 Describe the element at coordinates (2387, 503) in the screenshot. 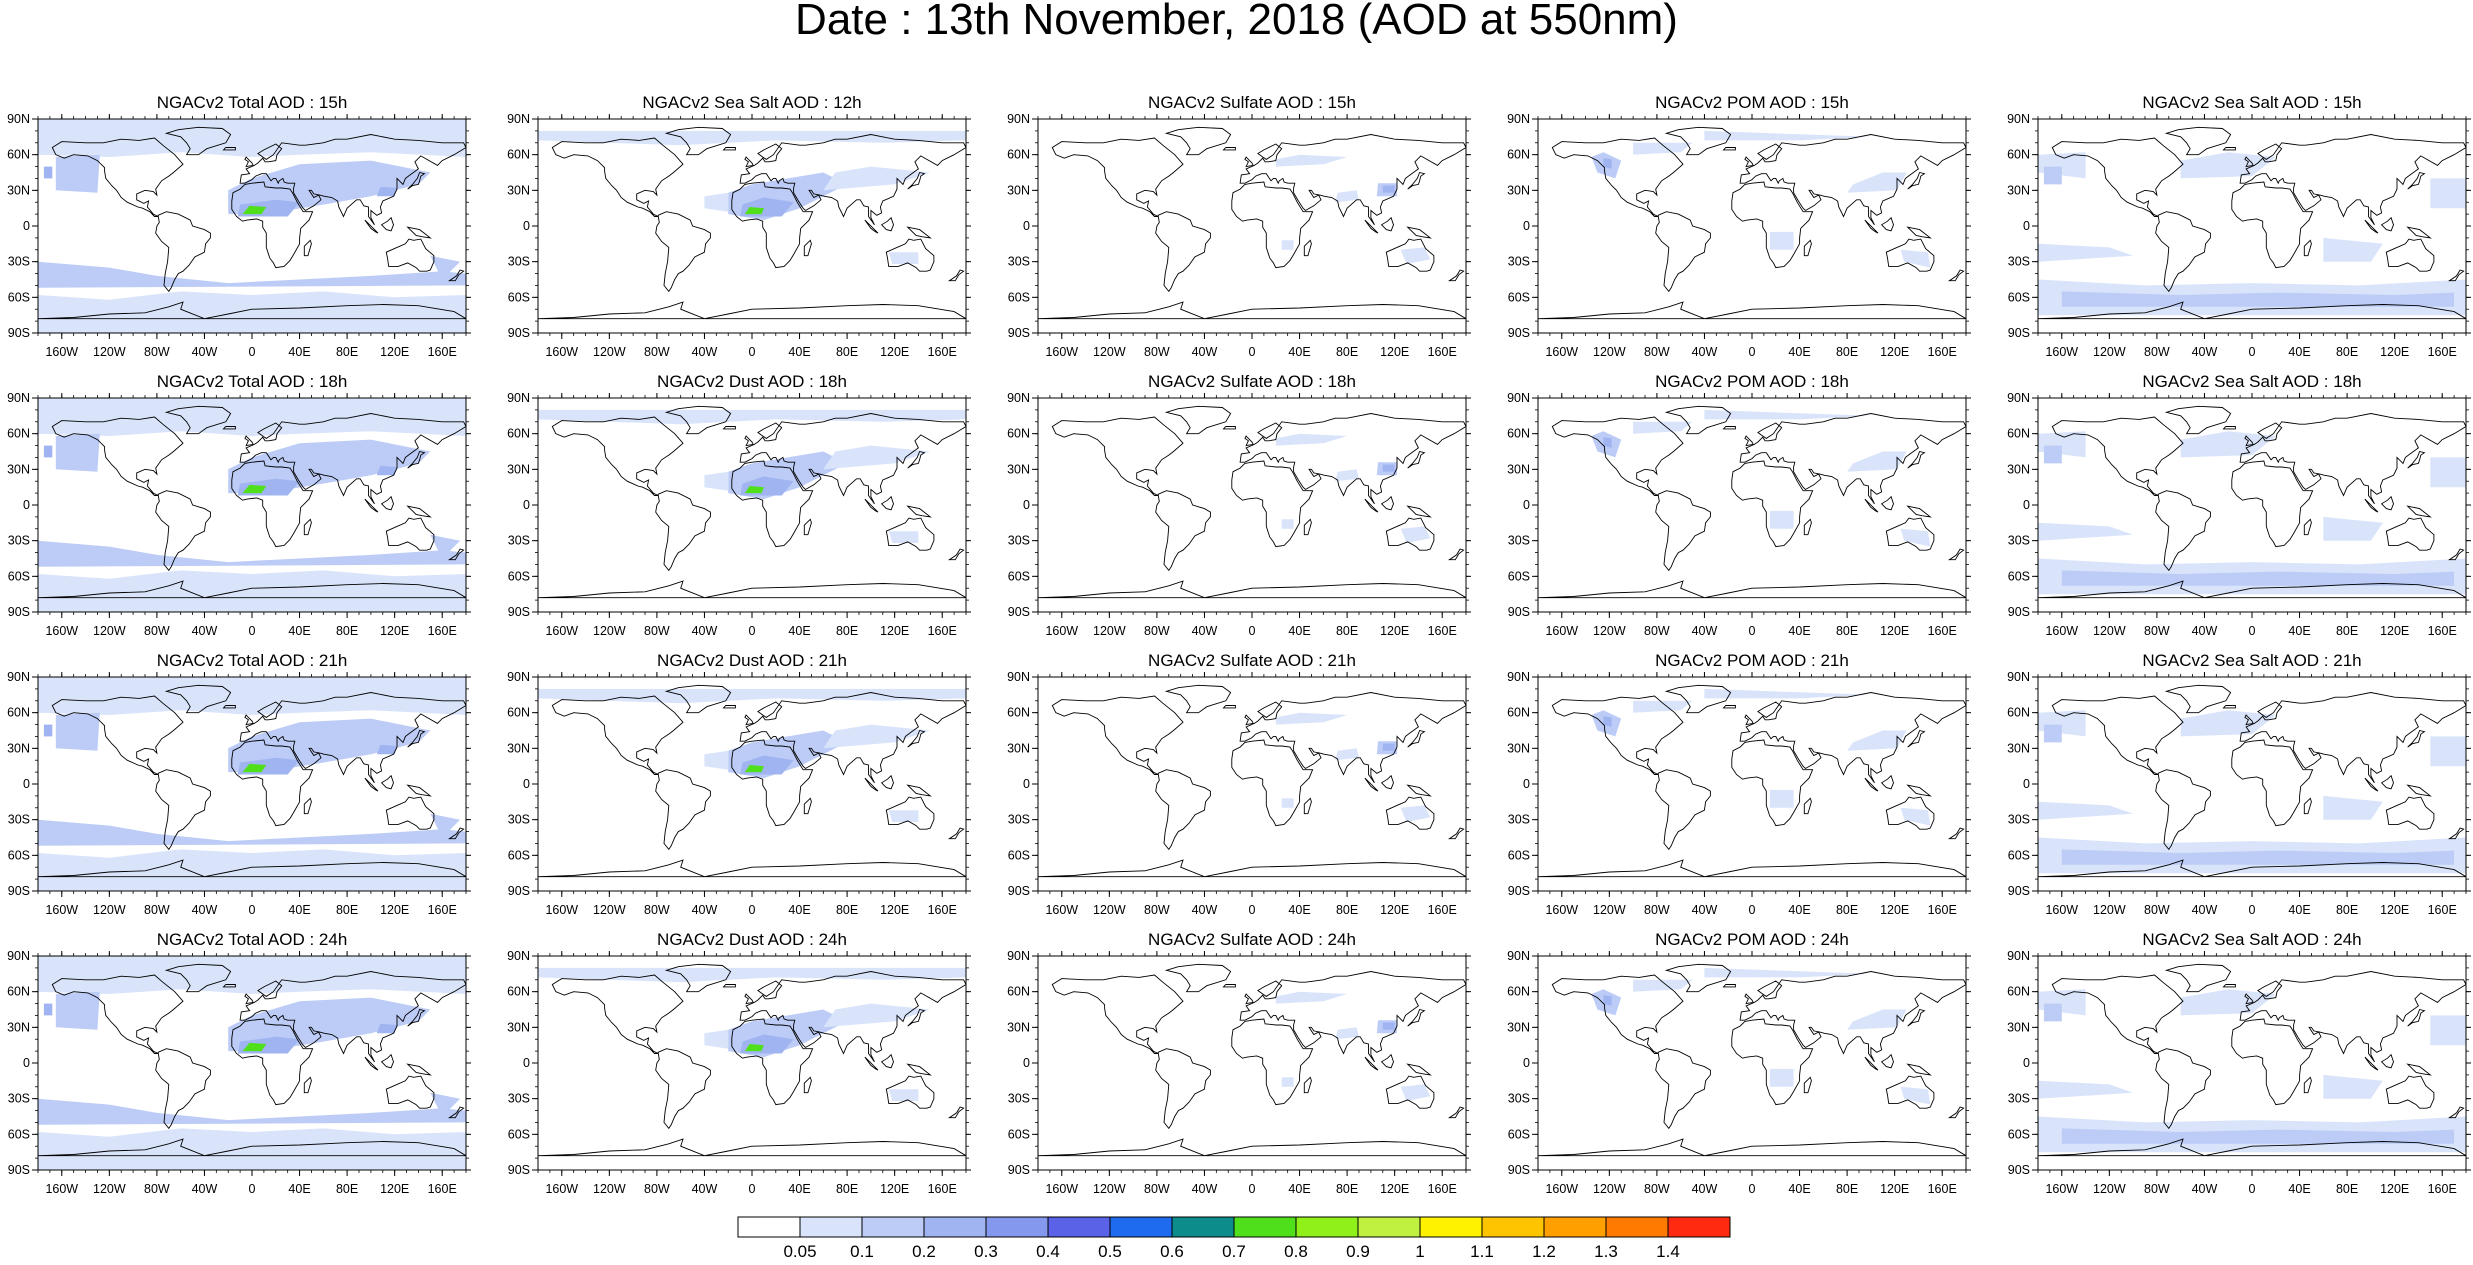

I see `coastline-borneo` at that location.